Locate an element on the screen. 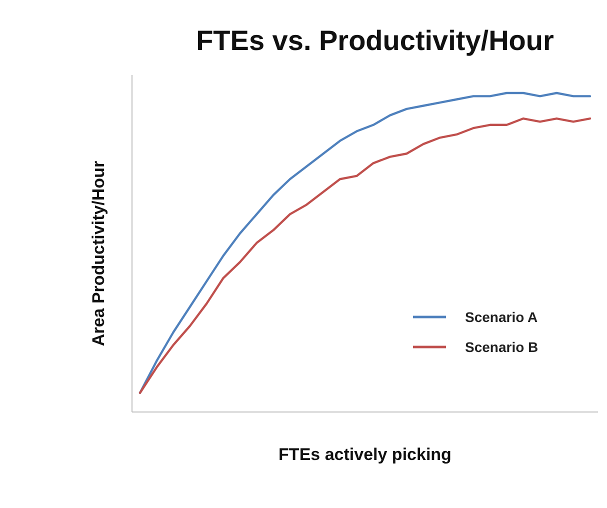 This screenshot has height=508, width=607. chart-title: FTEs vs. Productivity/Hour is located at coordinates (375, 40).